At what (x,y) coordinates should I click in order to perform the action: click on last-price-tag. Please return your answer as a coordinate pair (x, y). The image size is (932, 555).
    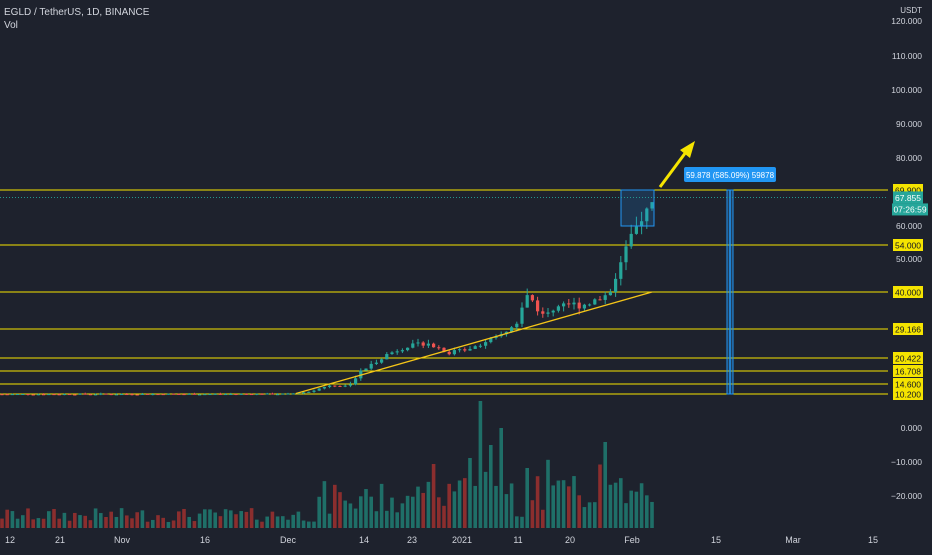
    Looking at the image, I should click on (908, 197).